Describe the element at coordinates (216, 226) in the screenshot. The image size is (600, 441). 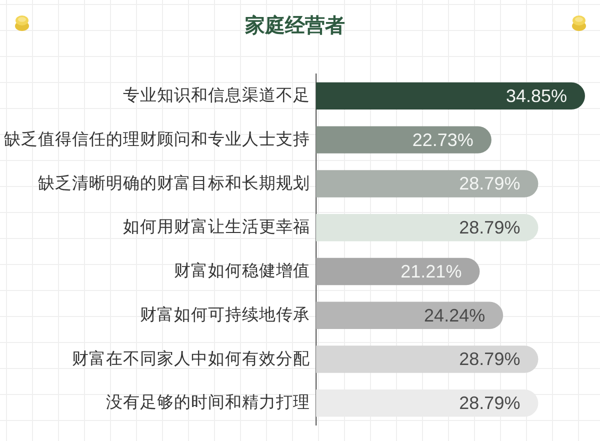
I see `y-tick-label: 如何用财富让生活更幸福` at that location.